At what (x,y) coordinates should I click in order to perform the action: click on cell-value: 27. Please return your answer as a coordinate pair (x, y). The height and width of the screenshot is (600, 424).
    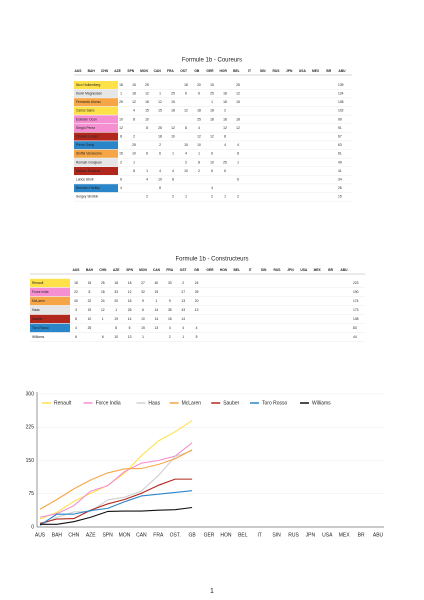
    Looking at the image, I should click on (183, 292).